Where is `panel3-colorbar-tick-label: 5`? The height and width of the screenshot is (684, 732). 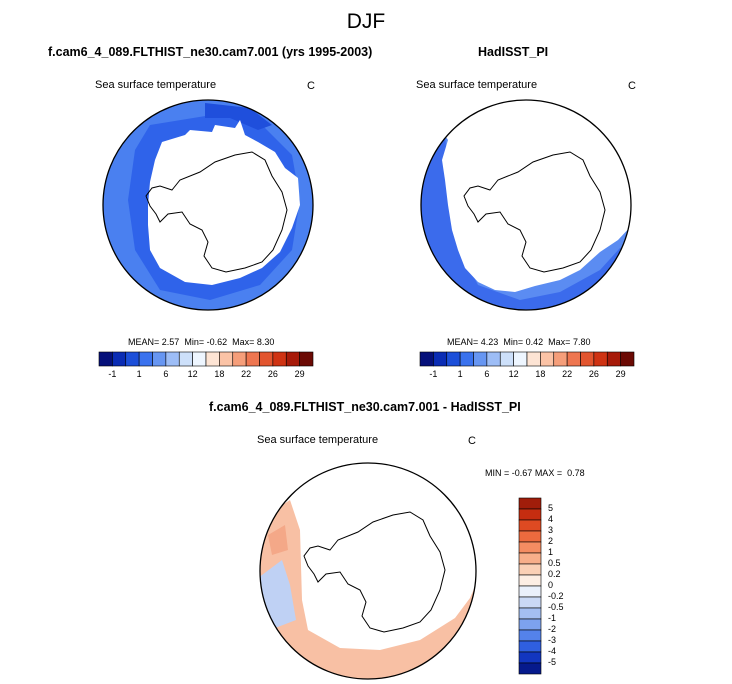 panel3-colorbar-tick-label: 5 is located at coordinates (551, 508).